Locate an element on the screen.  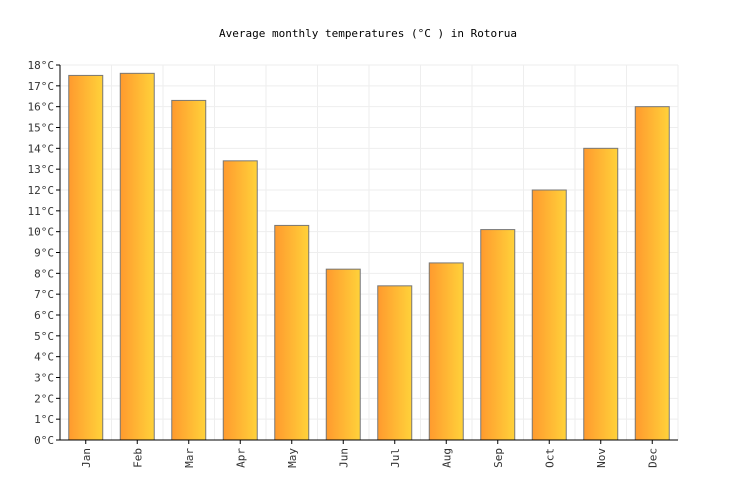
y-tick-label: 18°C is located at coordinates (41, 65).